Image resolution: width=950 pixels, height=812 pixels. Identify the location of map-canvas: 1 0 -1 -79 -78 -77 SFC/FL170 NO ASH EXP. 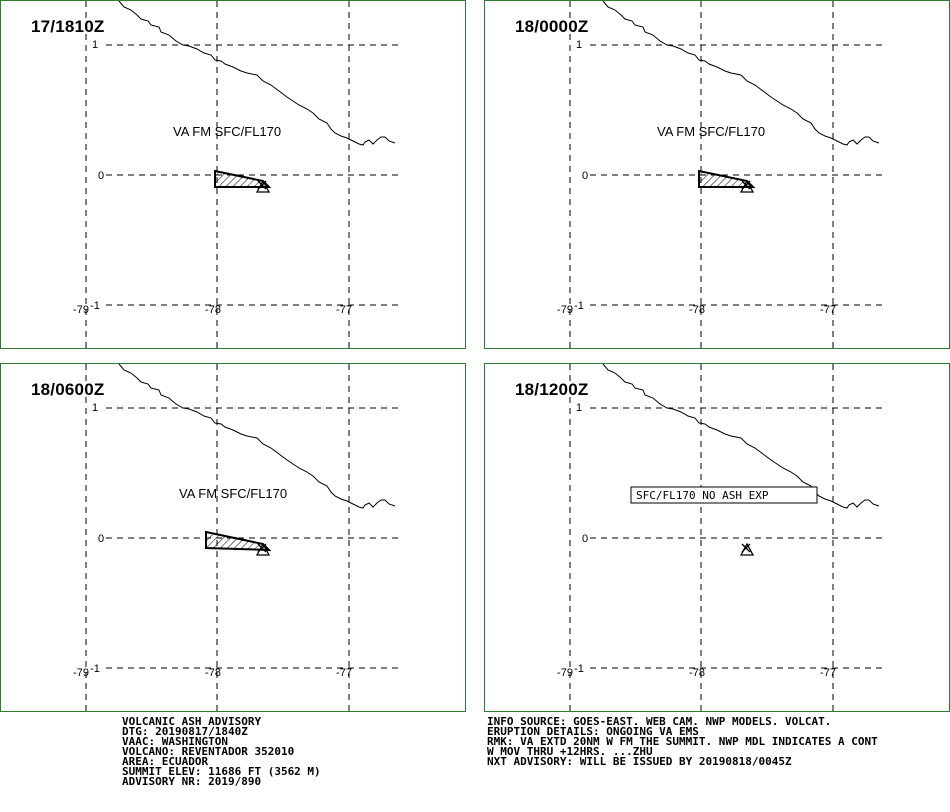
(721, 537).